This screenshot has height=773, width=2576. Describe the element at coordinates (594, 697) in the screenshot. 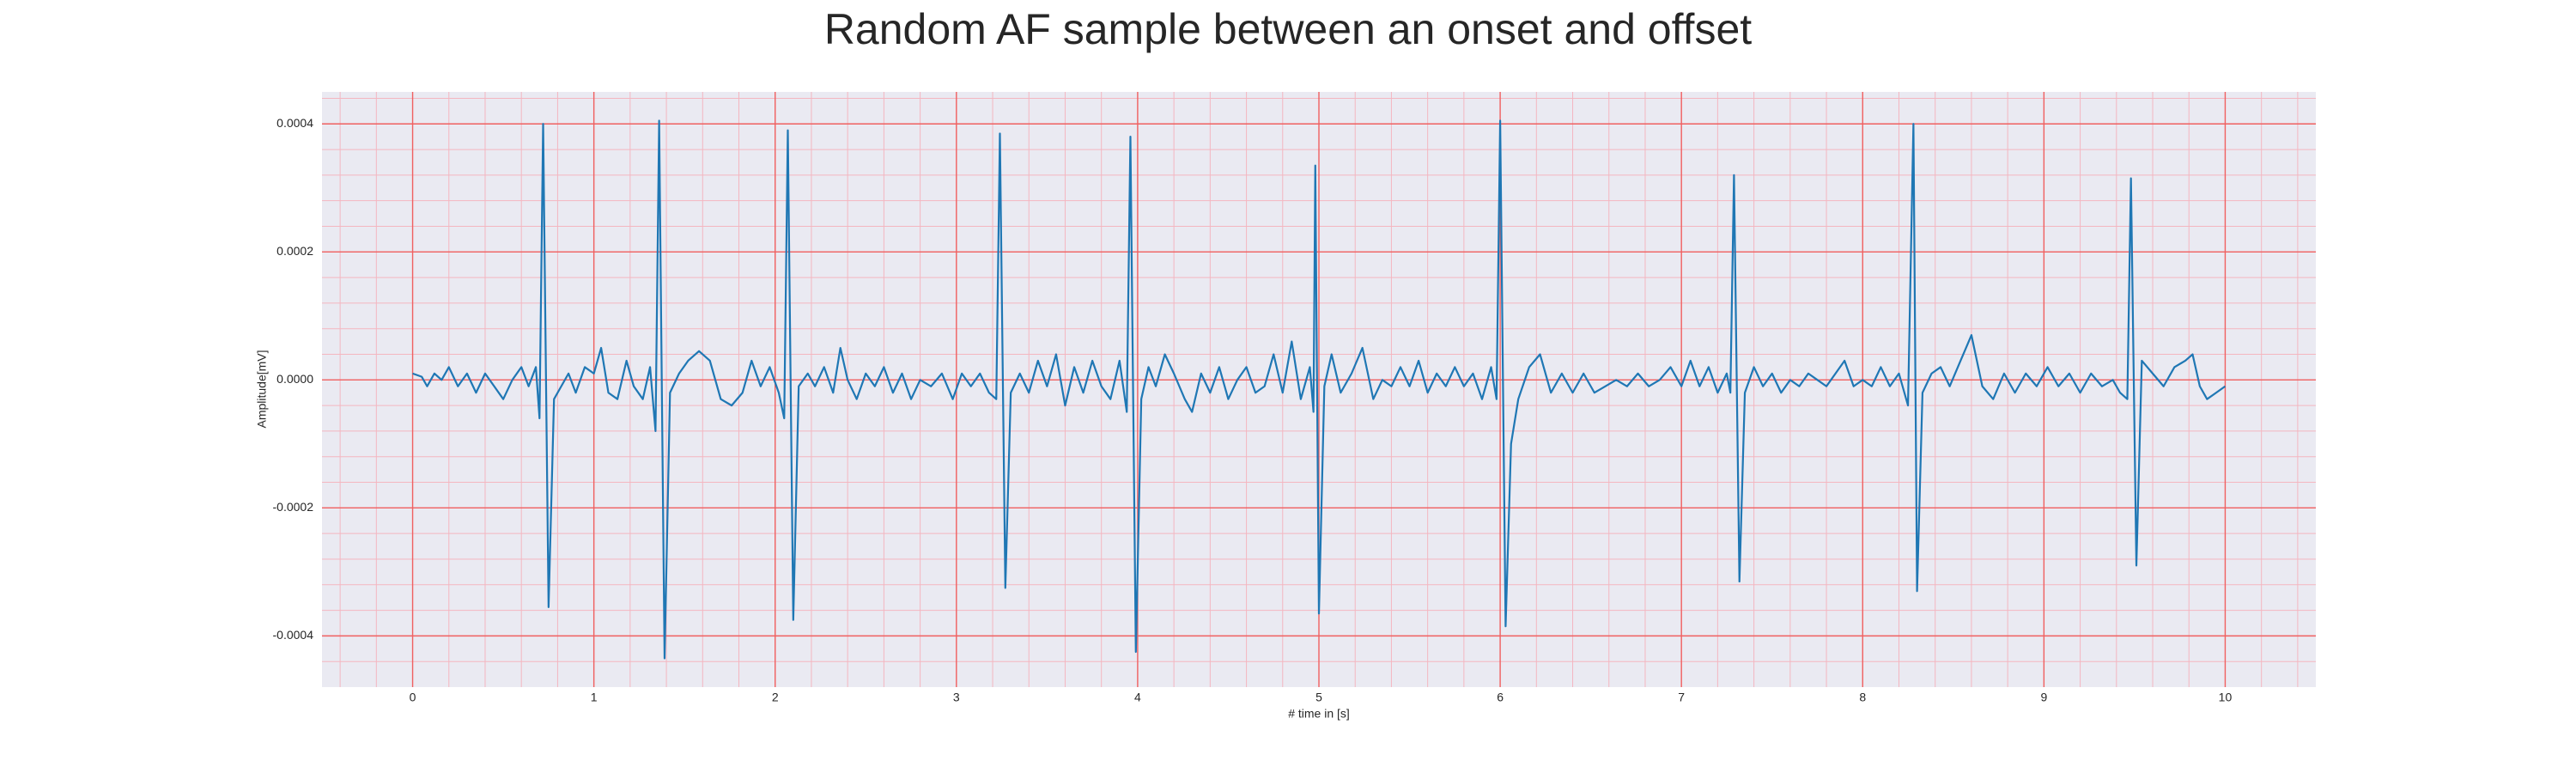

I see `x-tick-label: 1` at that location.